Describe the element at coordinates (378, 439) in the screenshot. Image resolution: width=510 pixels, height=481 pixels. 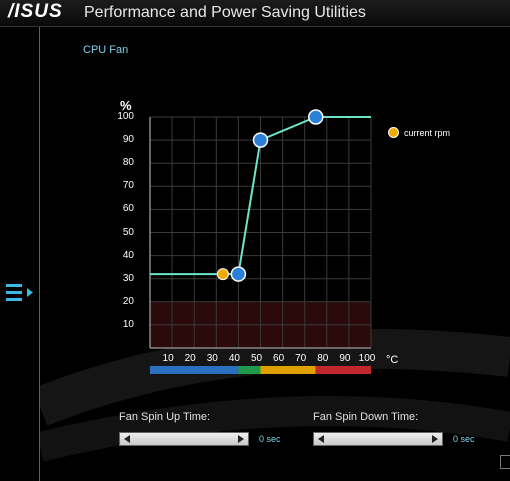
I see `spin-down-slider` at that location.